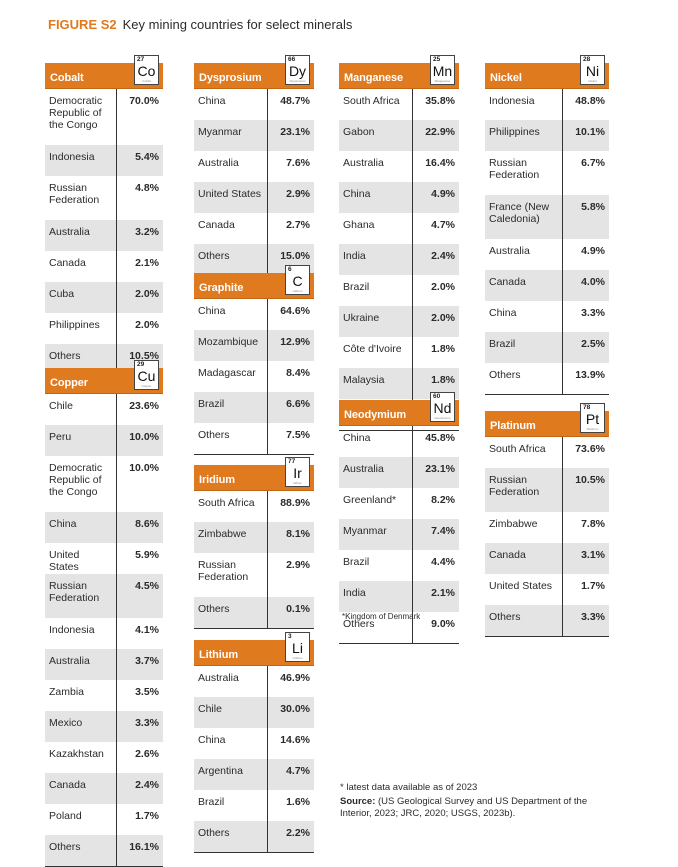  Describe the element at coordinates (231, 345) in the screenshot. I see `country-cell: Mozambique` at that location.